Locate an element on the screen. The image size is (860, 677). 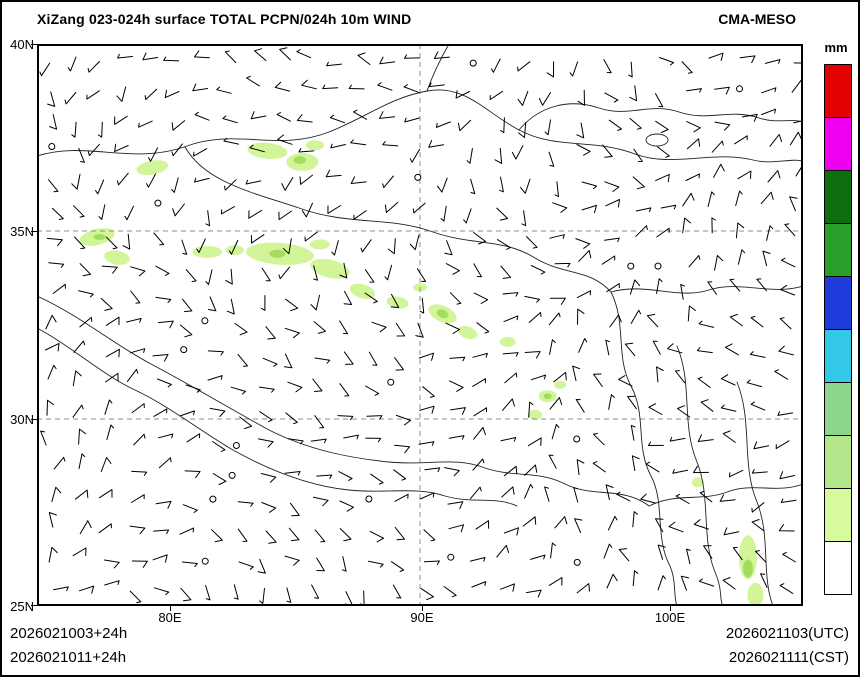
lat-axis-label-25N: 25N is located at coordinates (22, 606).